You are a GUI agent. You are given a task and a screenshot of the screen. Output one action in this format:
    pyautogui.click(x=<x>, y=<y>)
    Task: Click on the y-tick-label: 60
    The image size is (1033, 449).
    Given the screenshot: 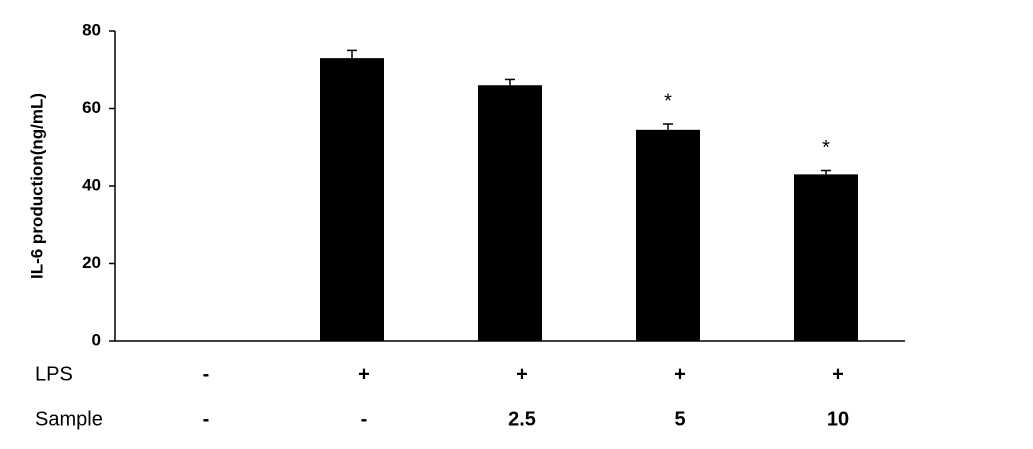 What is the action you would take?
    pyautogui.click(x=91, y=107)
    